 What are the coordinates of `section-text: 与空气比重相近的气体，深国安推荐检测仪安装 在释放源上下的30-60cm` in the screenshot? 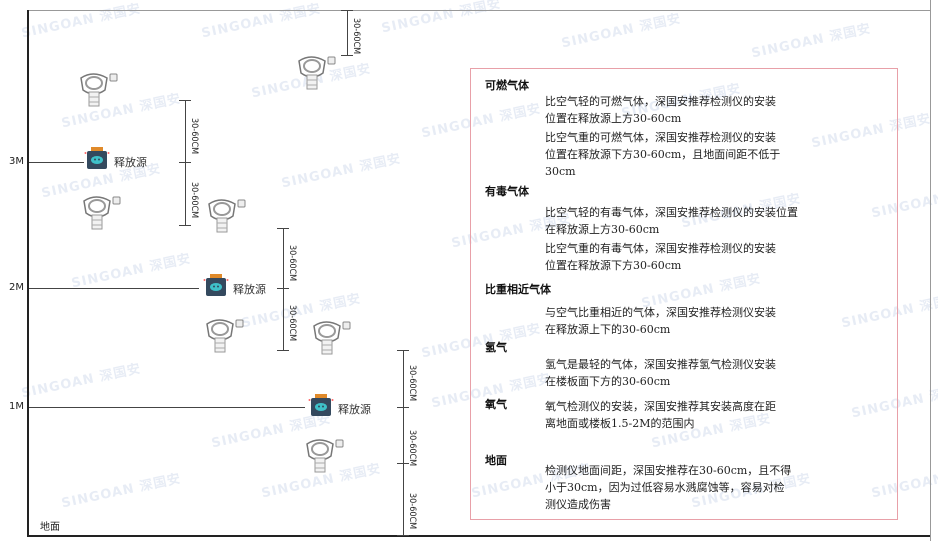 It's located at (660, 321).